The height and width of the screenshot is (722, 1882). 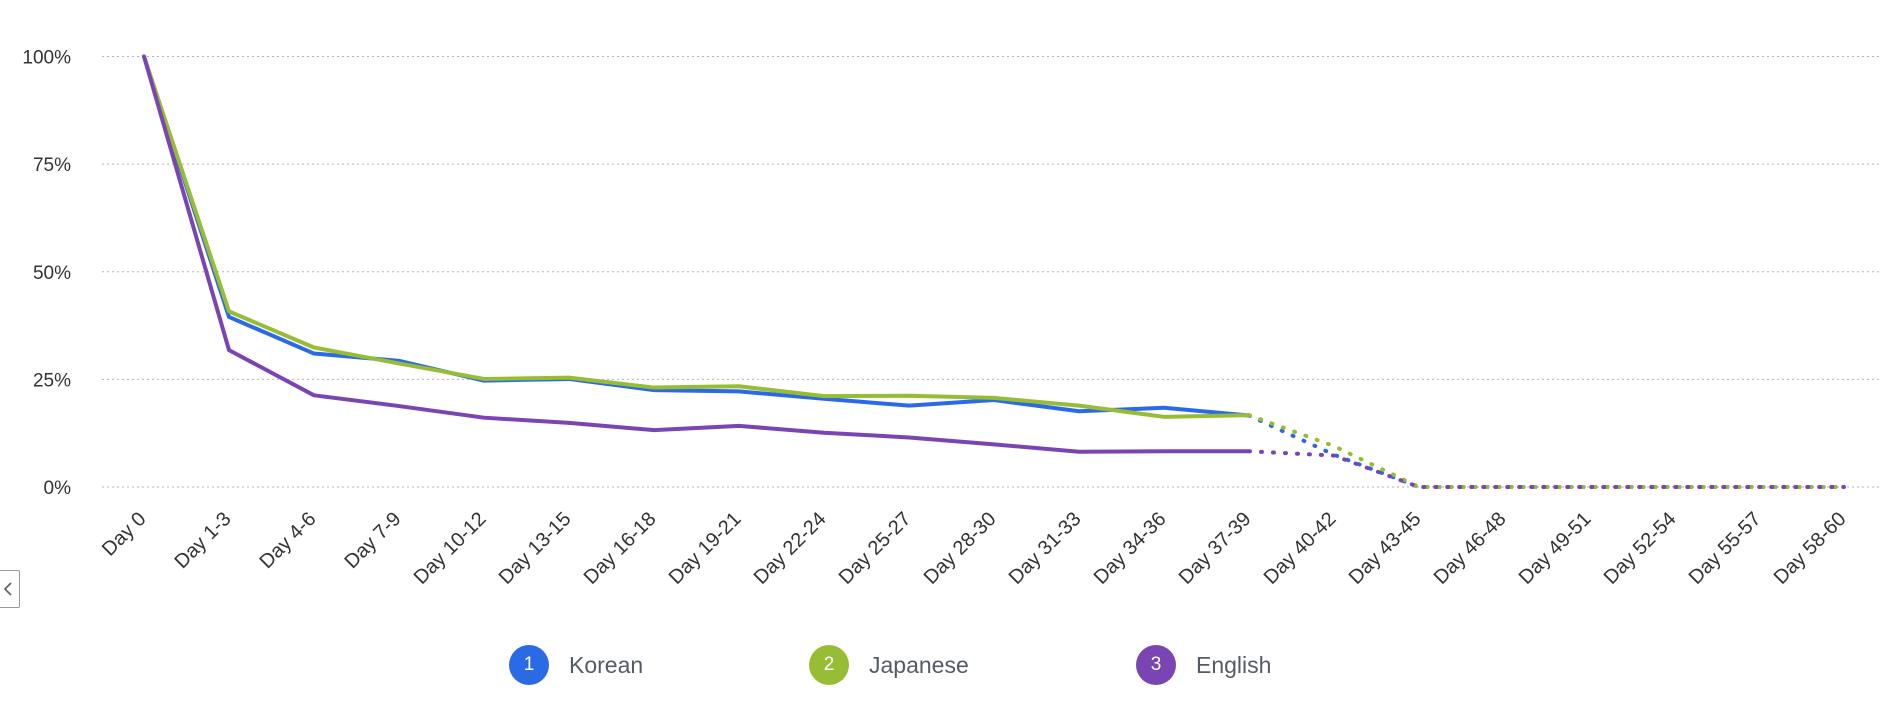 I want to click on y-tick-label: 75%, so click(x=52, y=165).